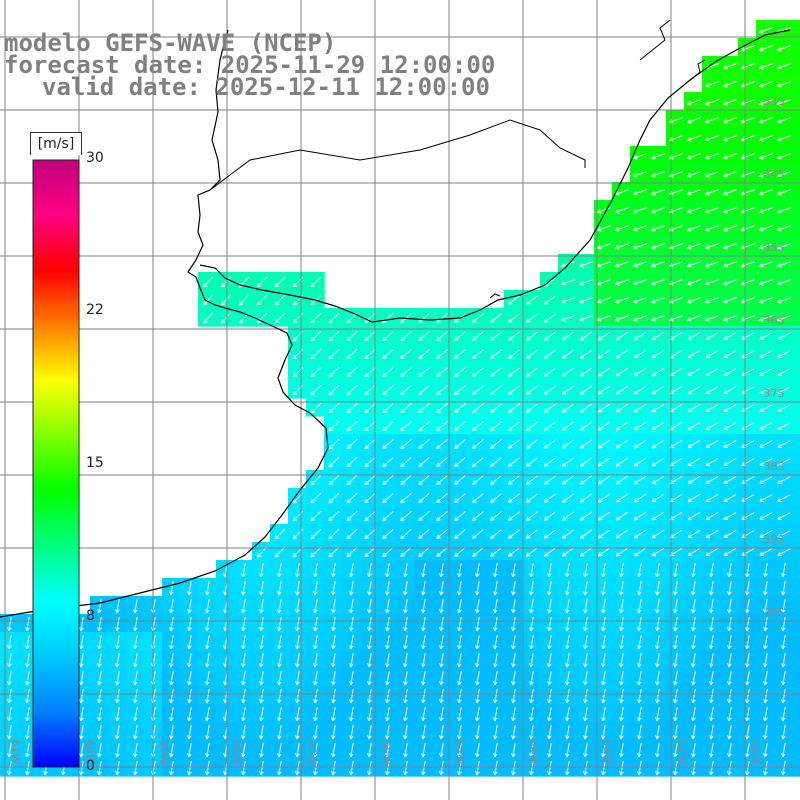 The height and width of the screenshot is (800, 800). I want to click on colorbar, so click(56, 463).